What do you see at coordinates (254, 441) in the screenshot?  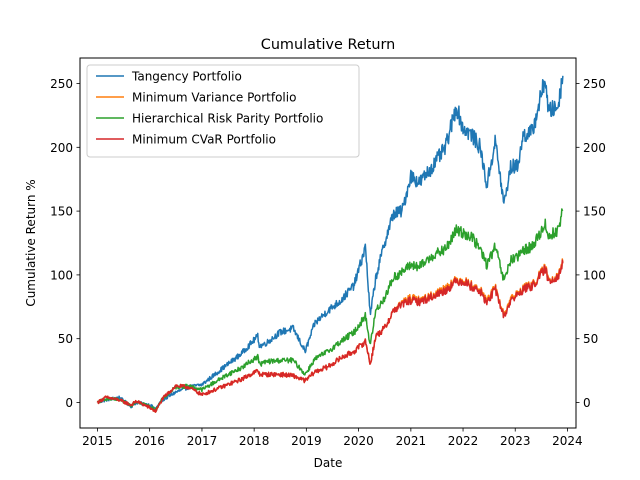 I see `x-tick-label: 2018` at bounding box center [254, 441].